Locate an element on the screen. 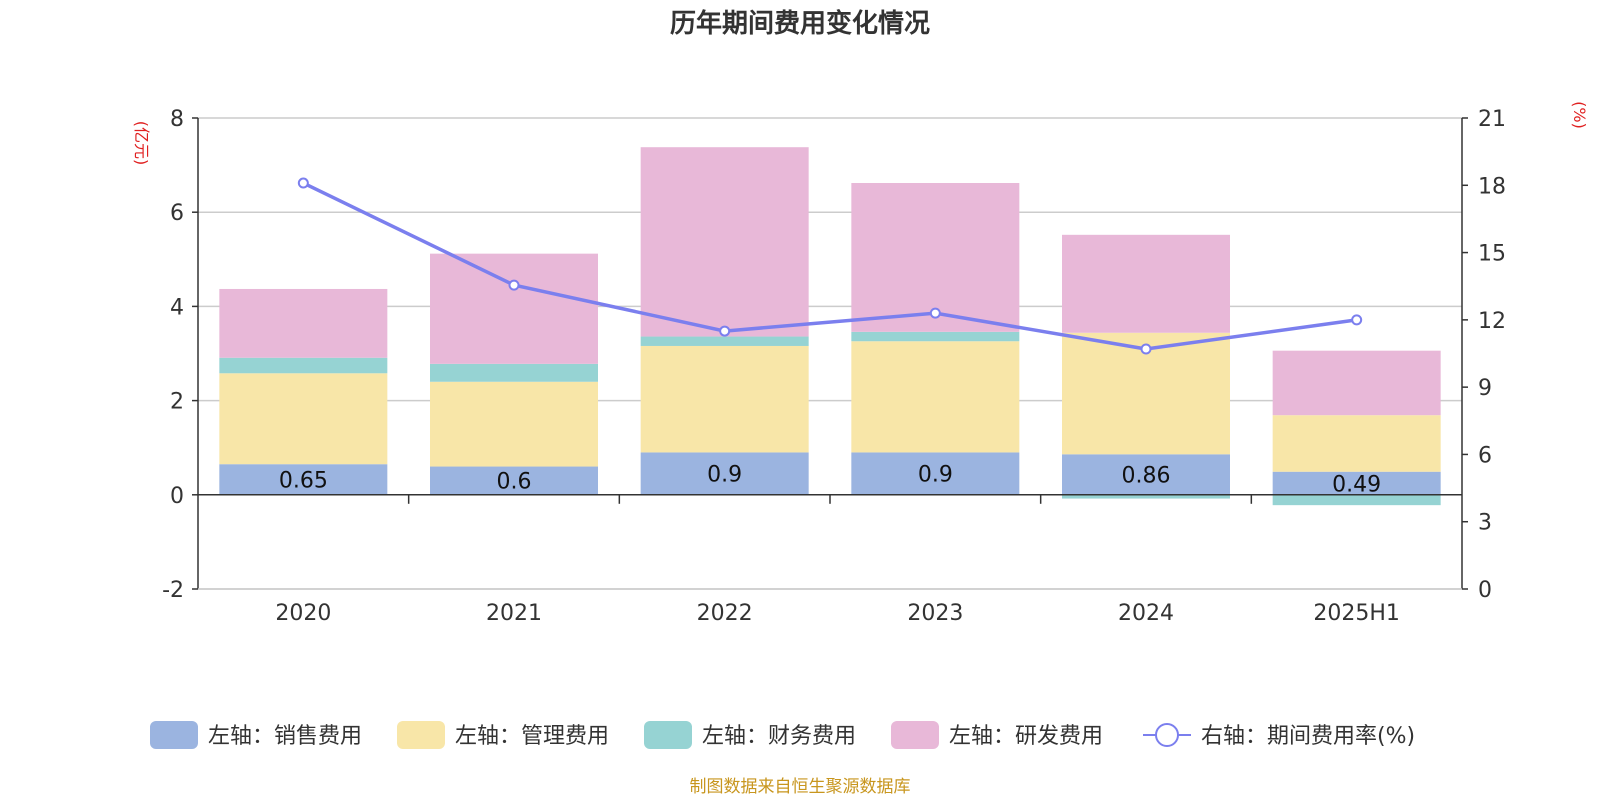  rate-line is located at coordinates (829, 266).